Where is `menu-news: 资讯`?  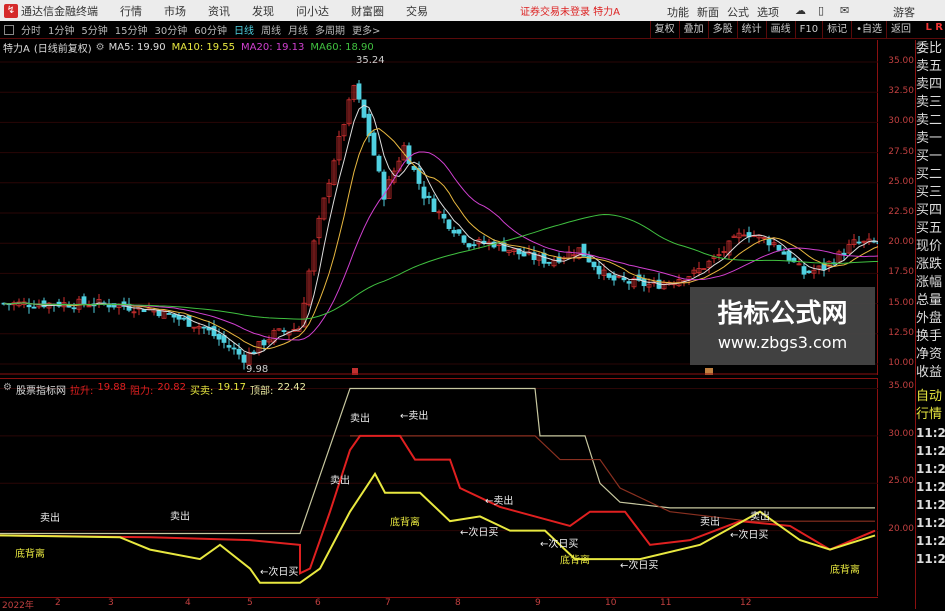
menu-news: 资讯 is located at coordinates (219, 11).